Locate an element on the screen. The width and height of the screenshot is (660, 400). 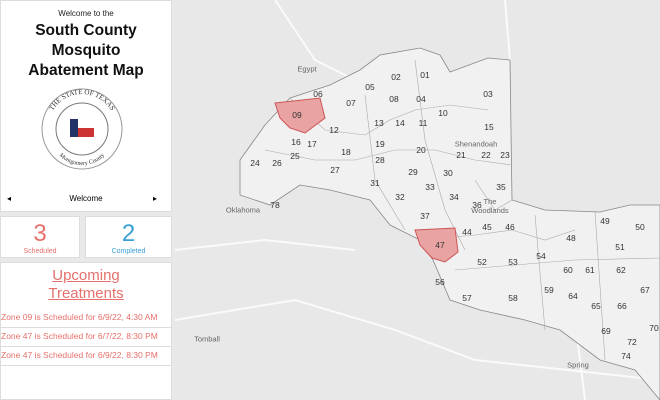
app-title: South County Mosquito Abatement Map is located at coordinates (86, 50).